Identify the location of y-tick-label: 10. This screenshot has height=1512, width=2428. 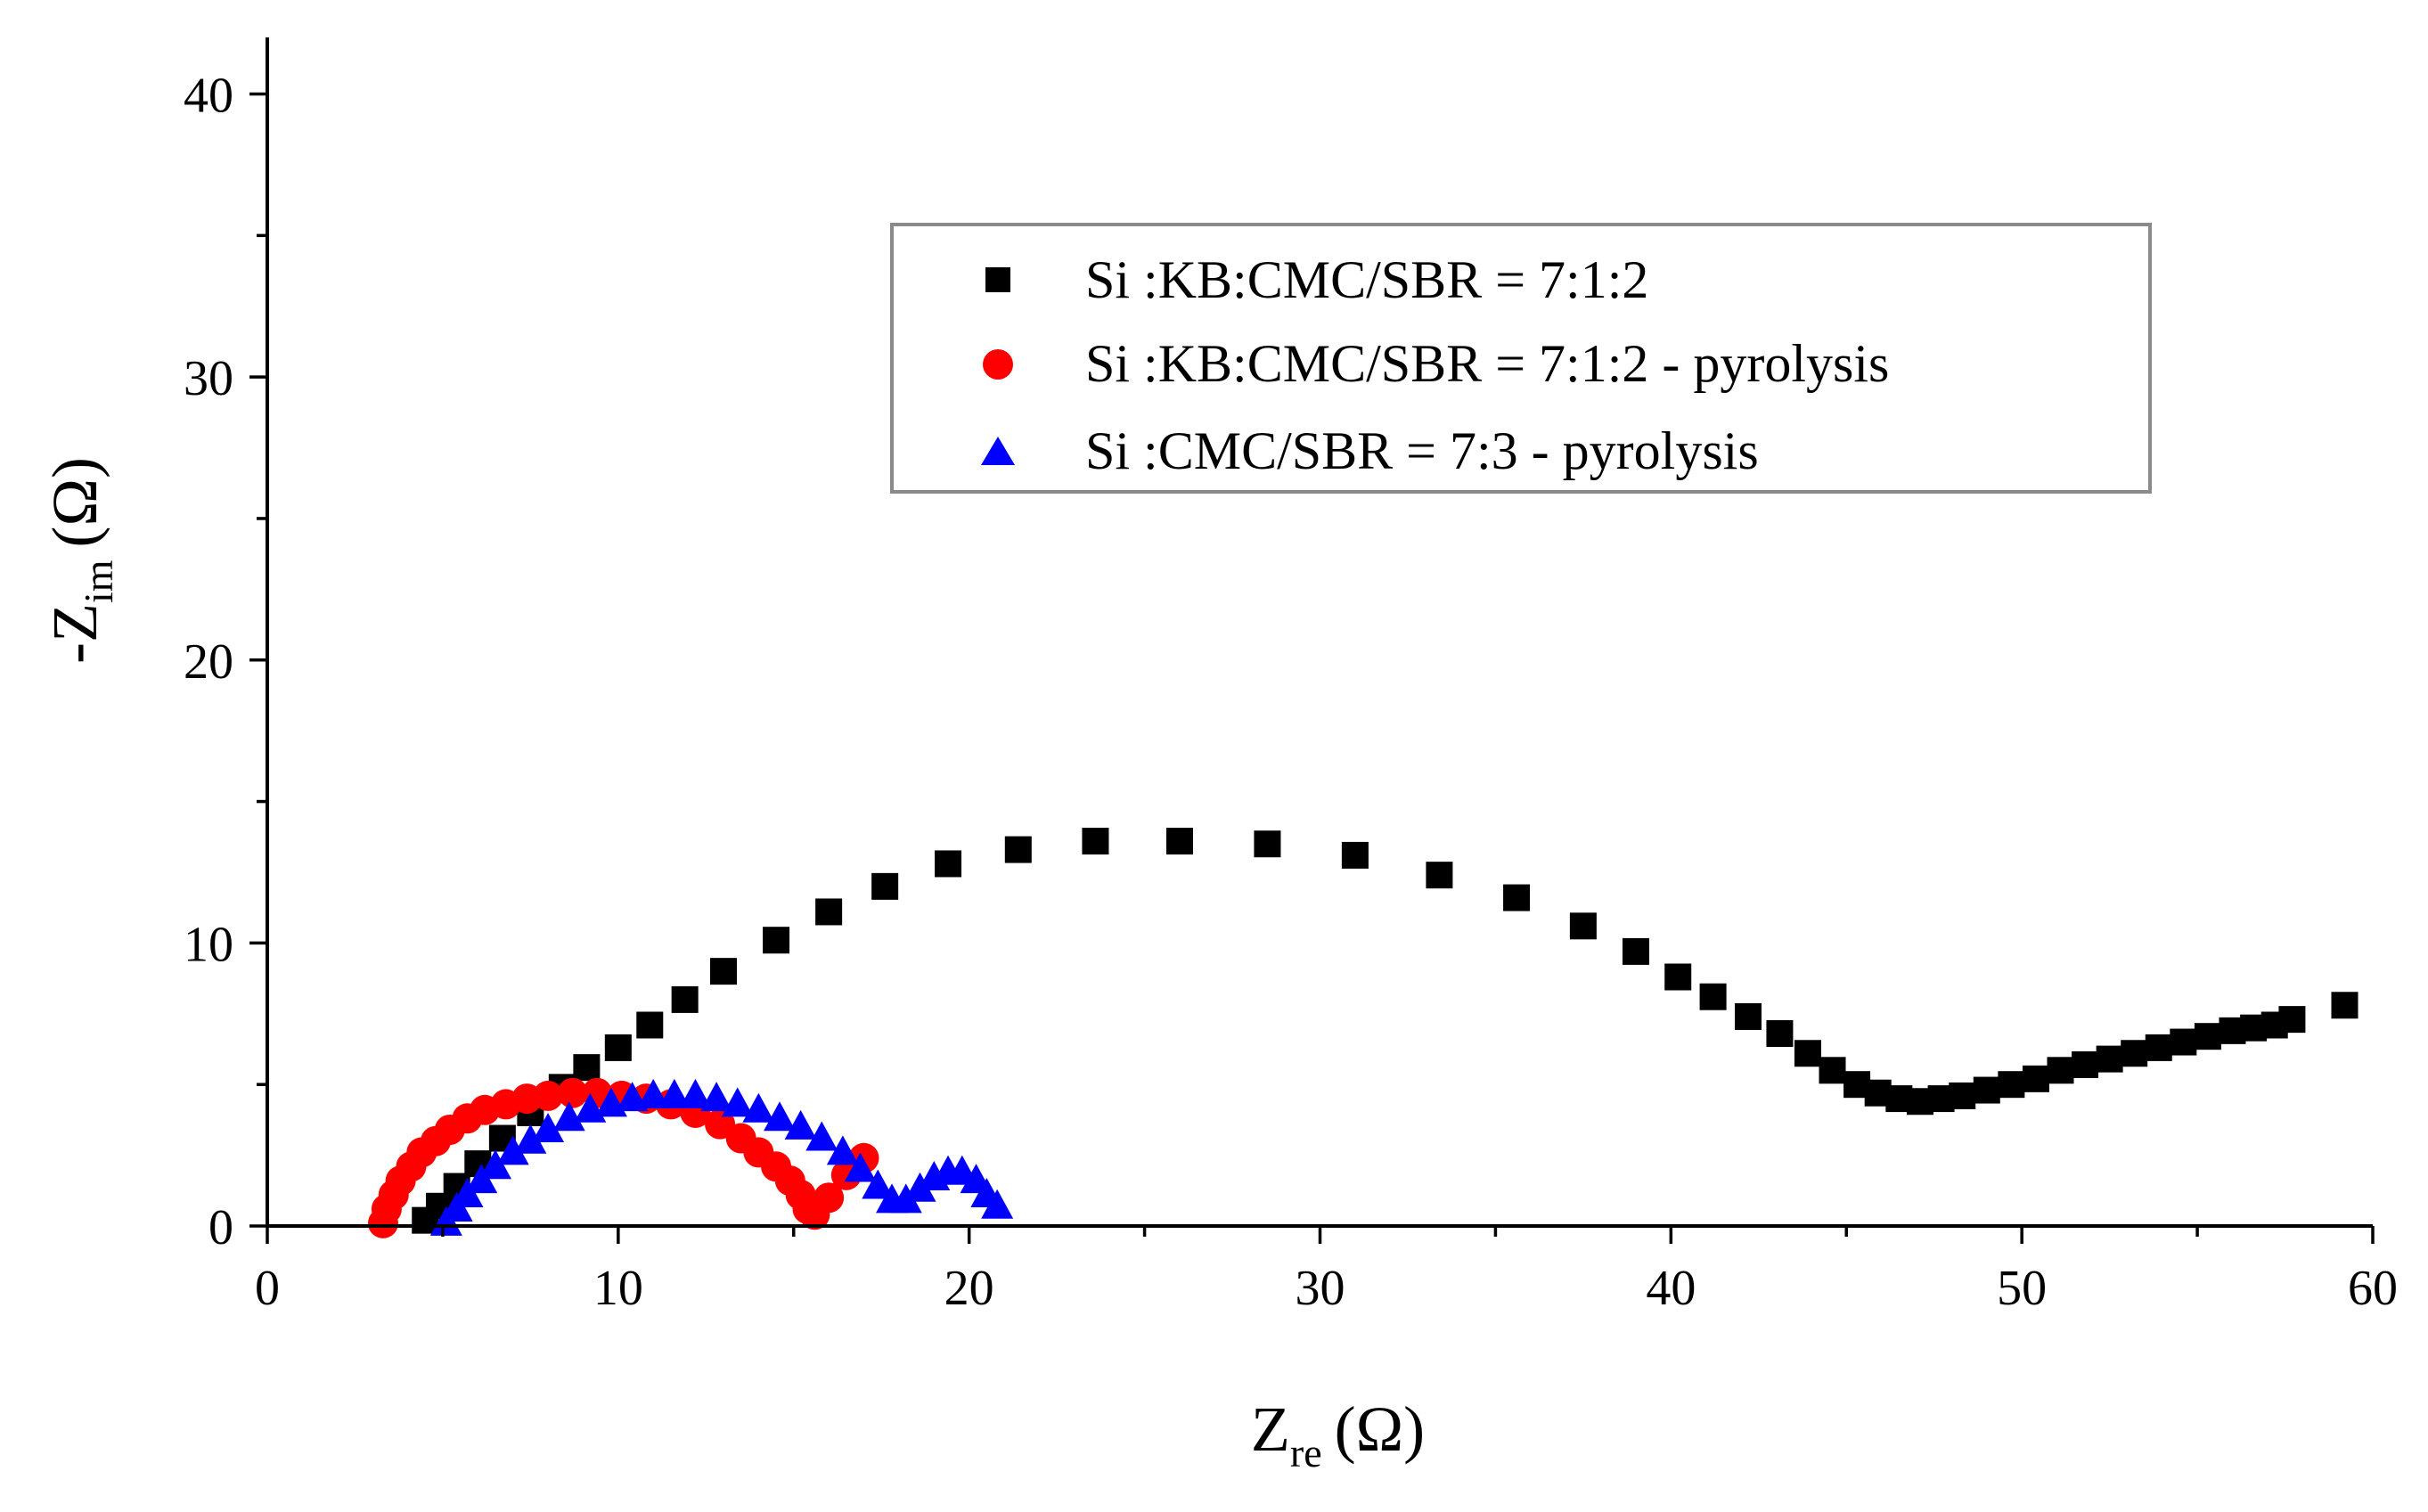
(208, 944).